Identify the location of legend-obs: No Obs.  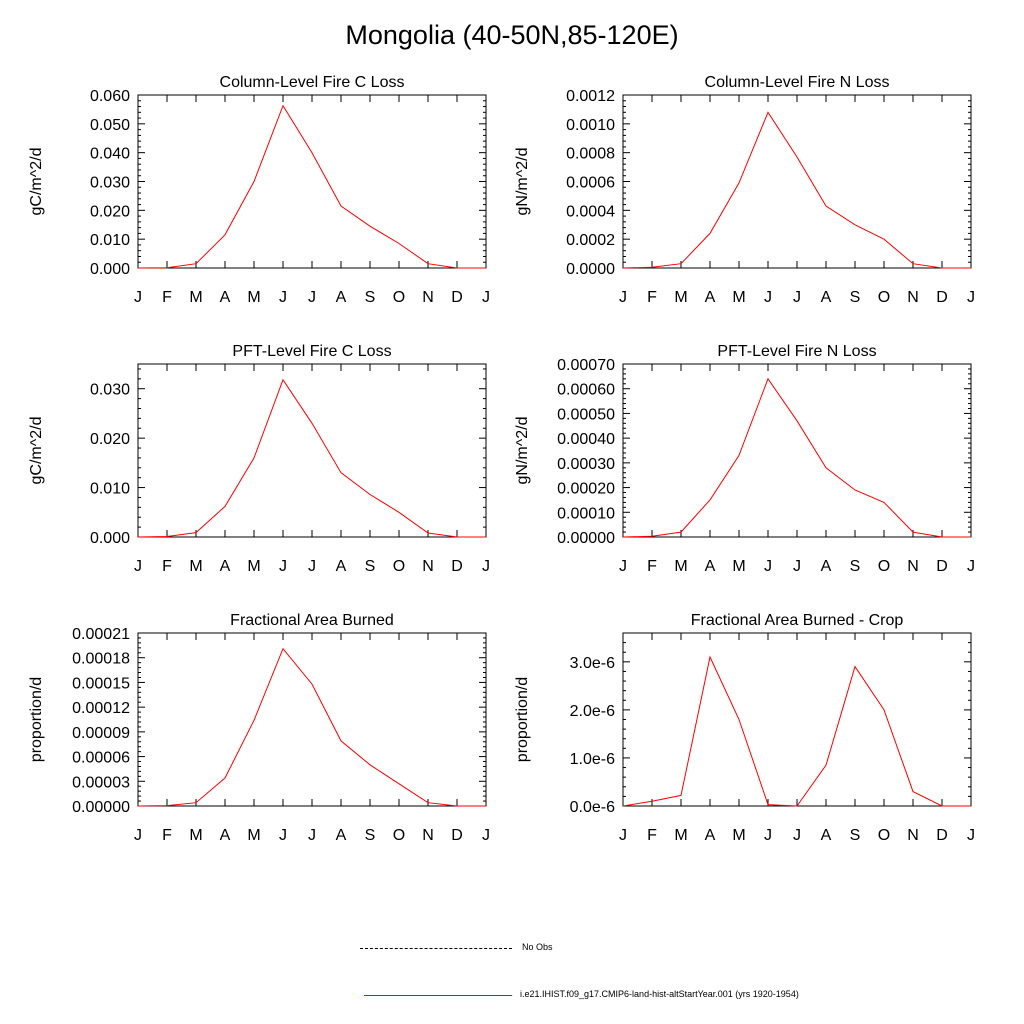
(460, 949).